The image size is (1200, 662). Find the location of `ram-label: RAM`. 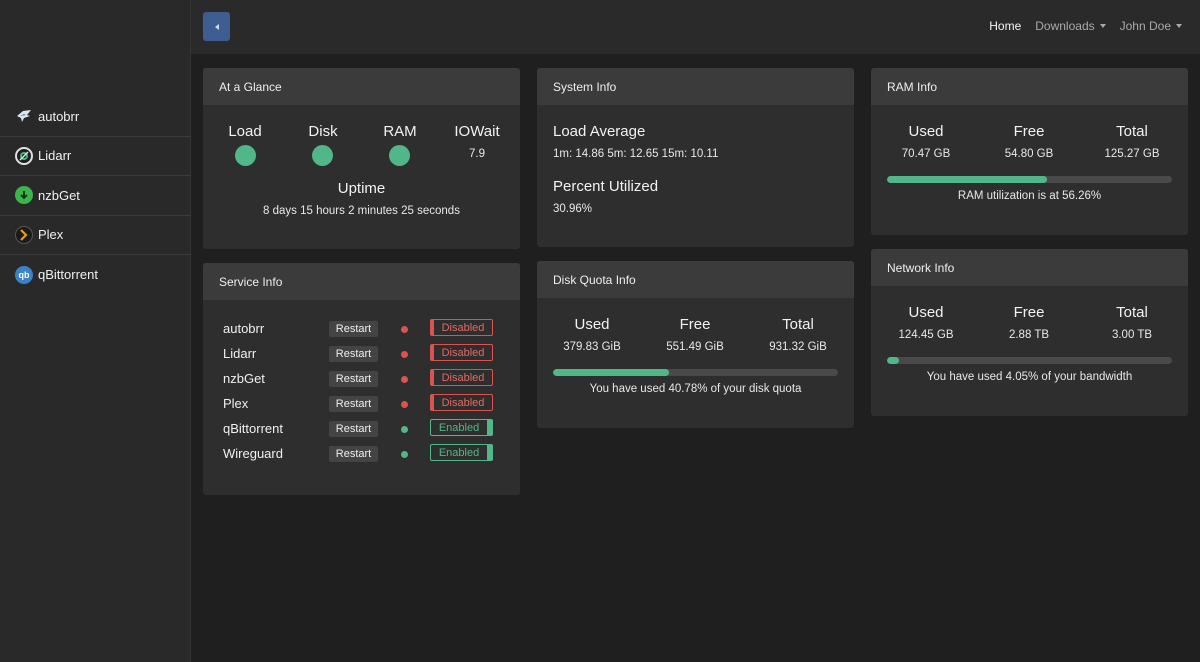

ram-label: RAM is located at coordinates (400, 131).